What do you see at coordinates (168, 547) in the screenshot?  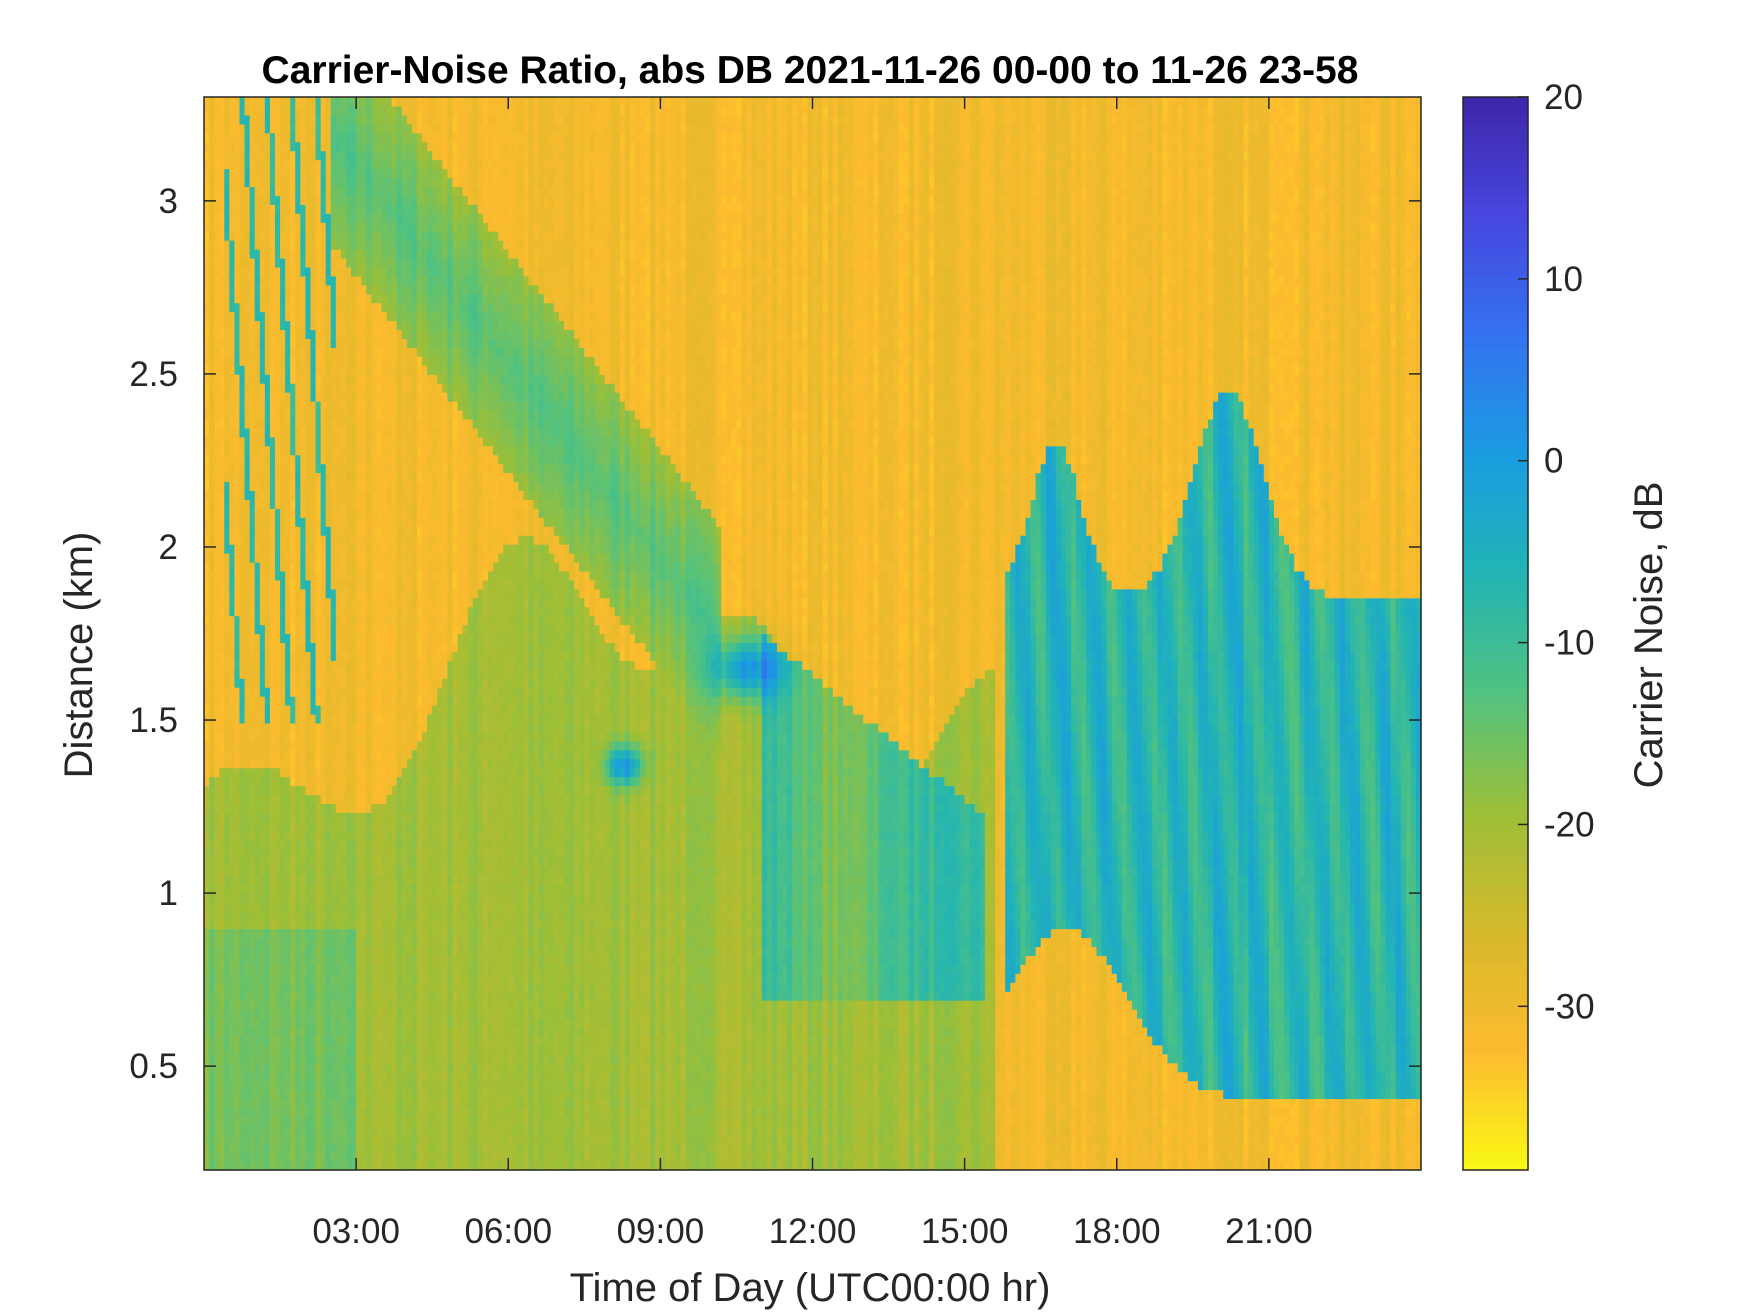 I see `y-tick-label: 2` at bounding box center [168, 547].